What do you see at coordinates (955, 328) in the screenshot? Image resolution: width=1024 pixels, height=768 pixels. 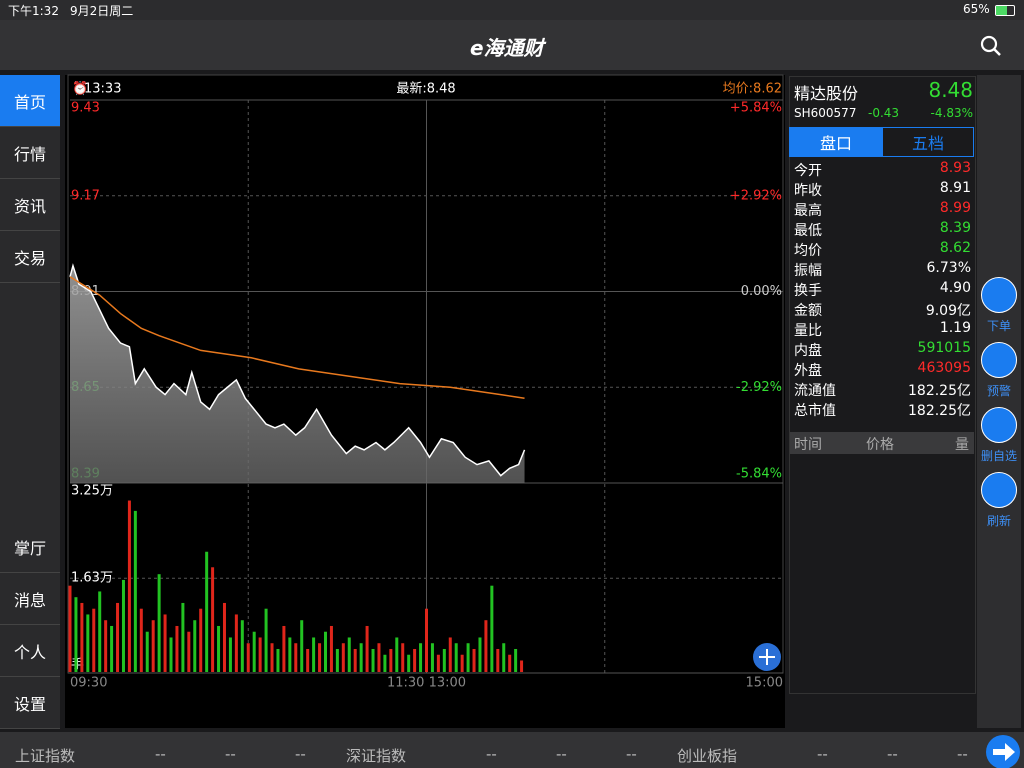 I see `quote-value: 1.19` at bounding box center [955, 328].